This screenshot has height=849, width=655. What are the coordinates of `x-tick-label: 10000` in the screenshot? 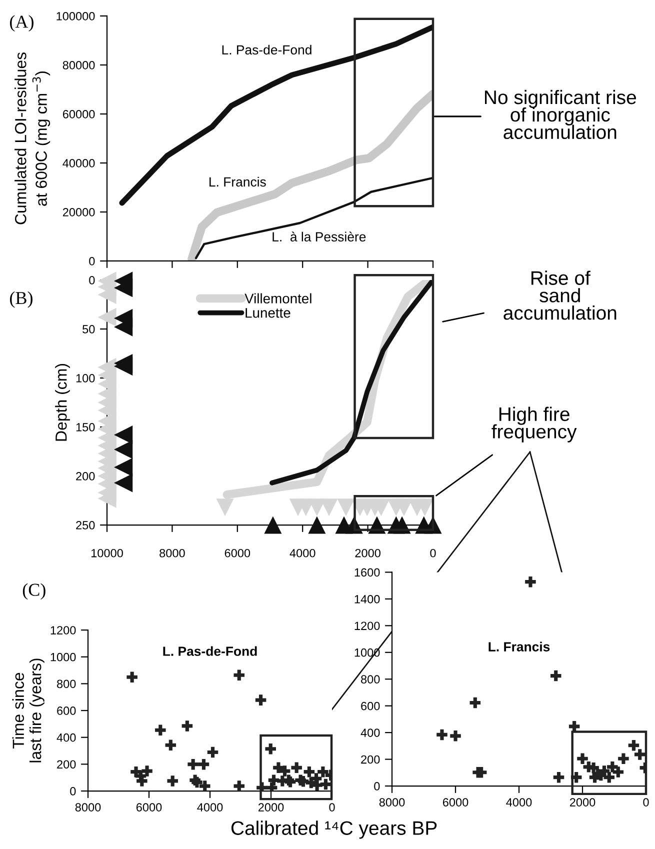 It's located at (107, 553).